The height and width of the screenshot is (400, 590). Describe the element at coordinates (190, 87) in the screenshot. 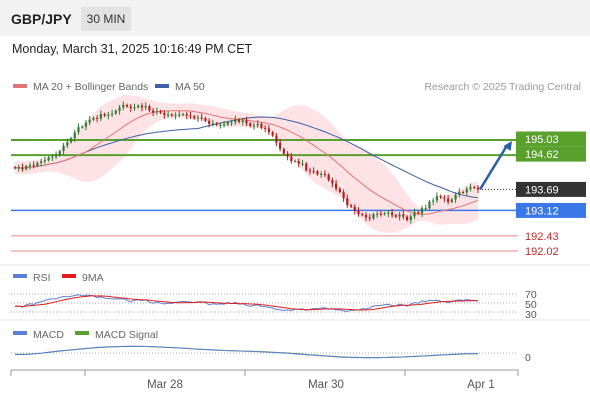

I see `ma50-legend-label: MA 50` at that location.